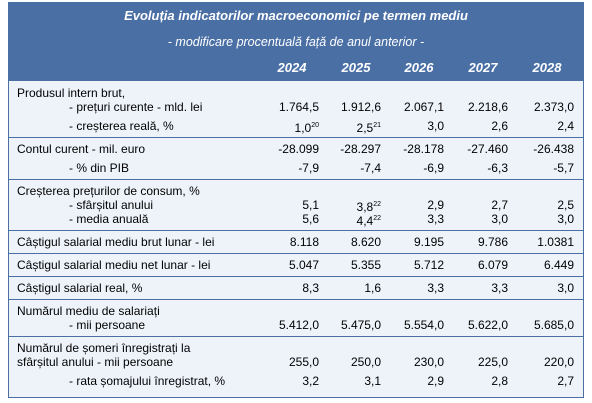  I want to click on row-label: - prețuri curente - mld. lei, so click(136, 107).